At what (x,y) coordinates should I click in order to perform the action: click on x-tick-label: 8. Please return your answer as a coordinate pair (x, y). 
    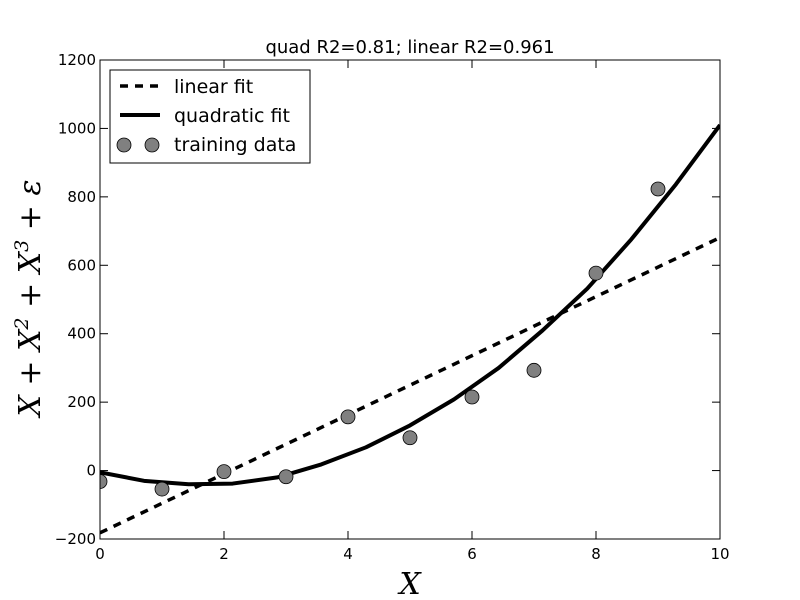
    Looking at the image, I should click on (596, 554).